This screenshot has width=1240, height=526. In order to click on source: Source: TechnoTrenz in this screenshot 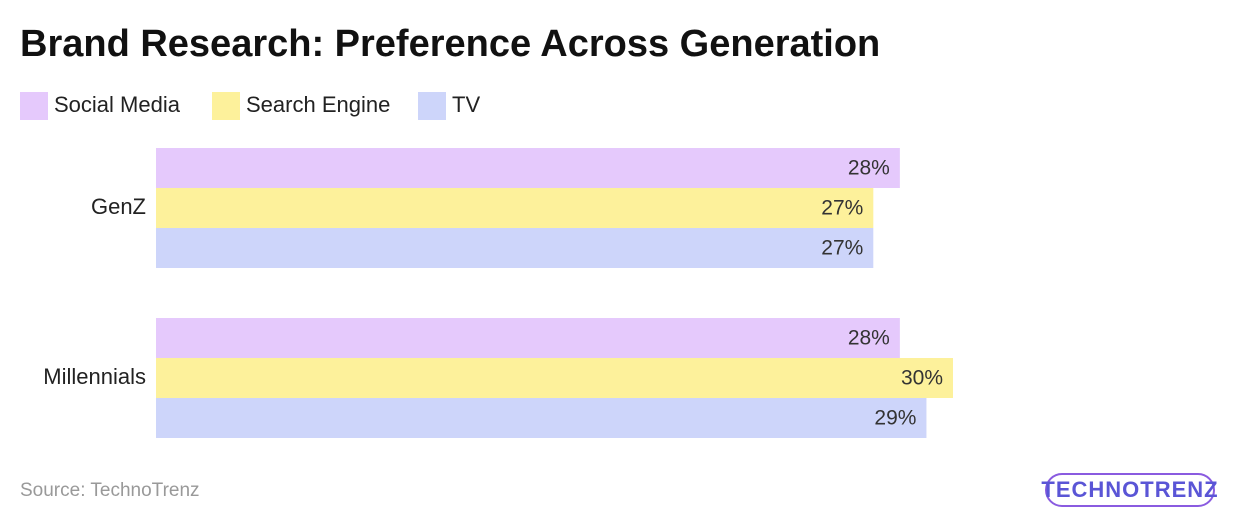, I will do `click(110, 490)`.